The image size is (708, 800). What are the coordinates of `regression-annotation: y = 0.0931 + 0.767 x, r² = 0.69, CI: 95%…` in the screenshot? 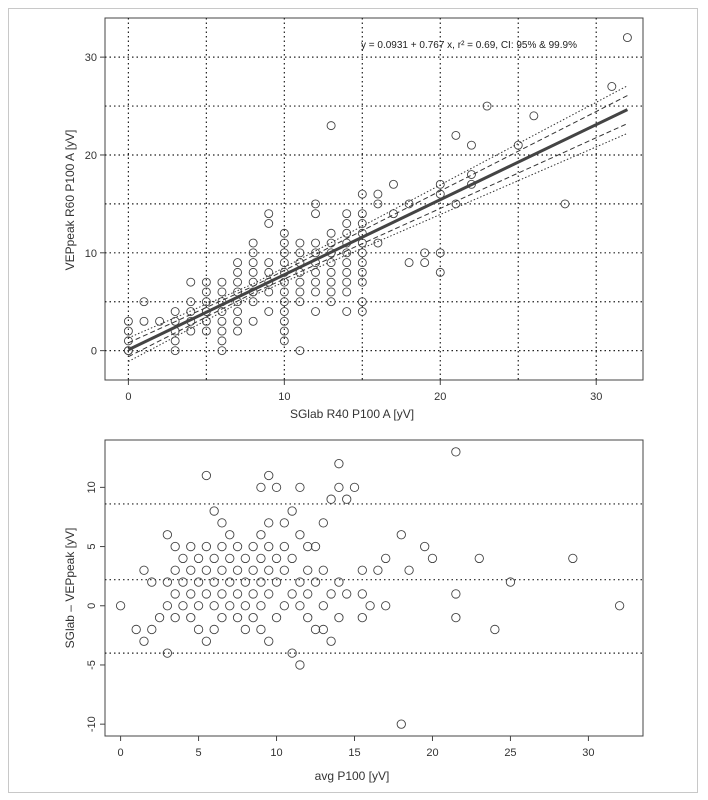 It's located at (469, 45).